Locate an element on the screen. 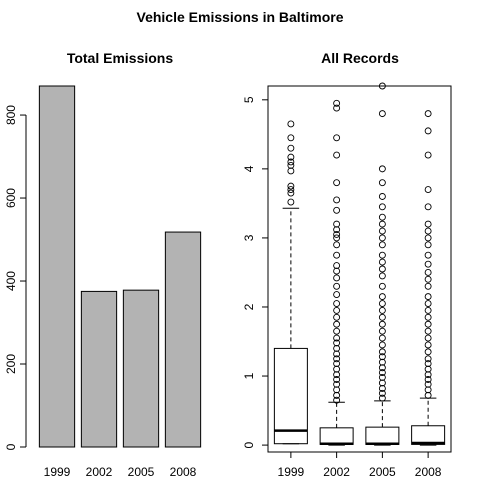  bar-x-tick-label: 2008 is located at coordinates (183, 472).